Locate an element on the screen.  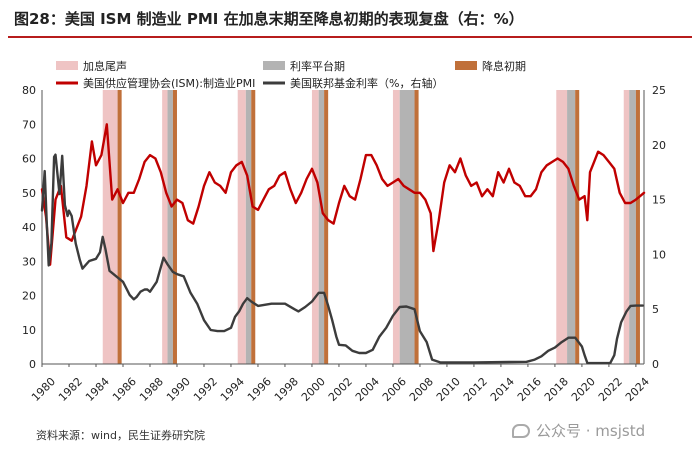
x-tick-label: 2002 is located at coordinates (340, 389).